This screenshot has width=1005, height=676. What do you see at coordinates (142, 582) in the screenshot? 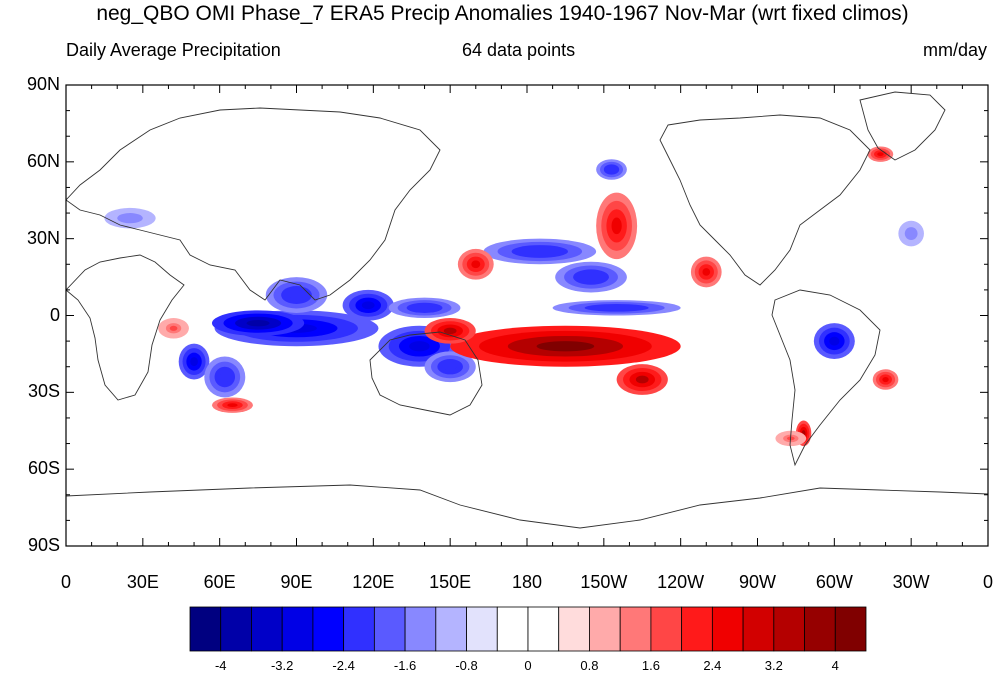
I see `x-axis-label: 30E` at bounding box center [142, 582].